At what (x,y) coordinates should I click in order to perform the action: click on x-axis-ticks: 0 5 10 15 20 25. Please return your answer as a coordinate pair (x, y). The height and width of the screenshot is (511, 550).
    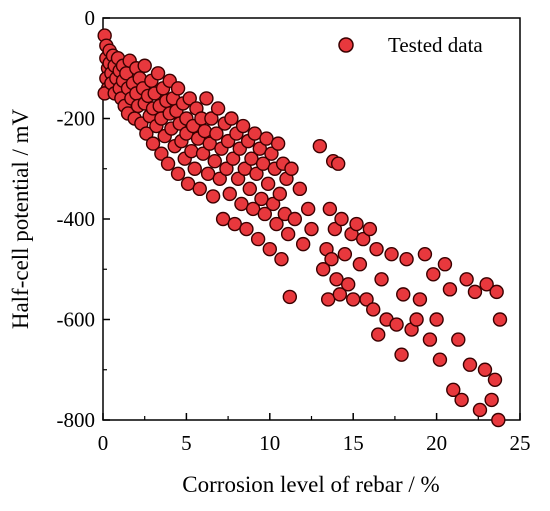
    Looking at the image, I should click on (314, 434).